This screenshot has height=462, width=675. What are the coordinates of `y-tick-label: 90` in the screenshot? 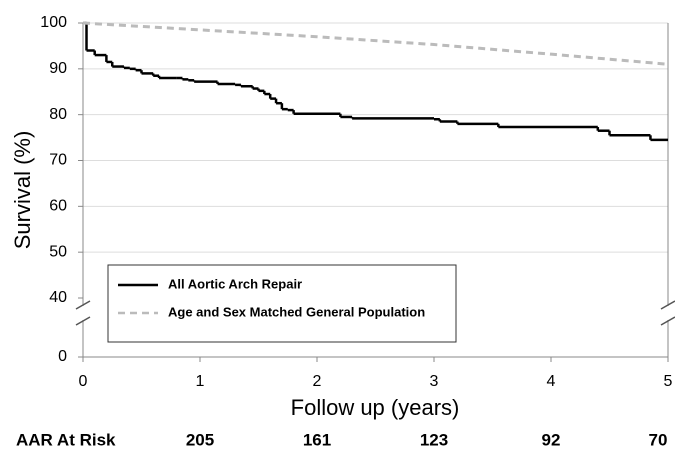 It's located at (58, 68).